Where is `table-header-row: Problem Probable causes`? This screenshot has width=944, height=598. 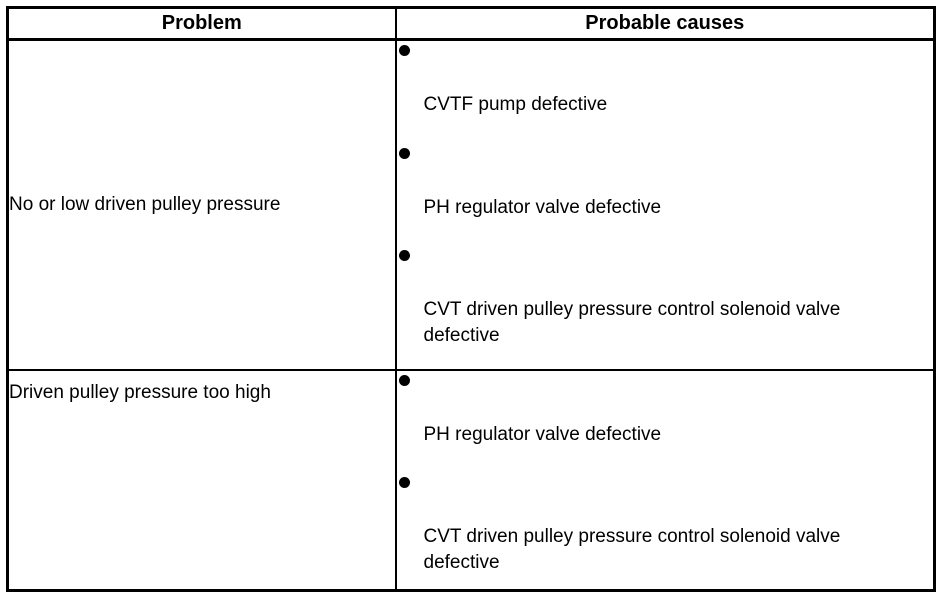
table-header-row: Problem Probable causes is located at coordinates (471, 23).